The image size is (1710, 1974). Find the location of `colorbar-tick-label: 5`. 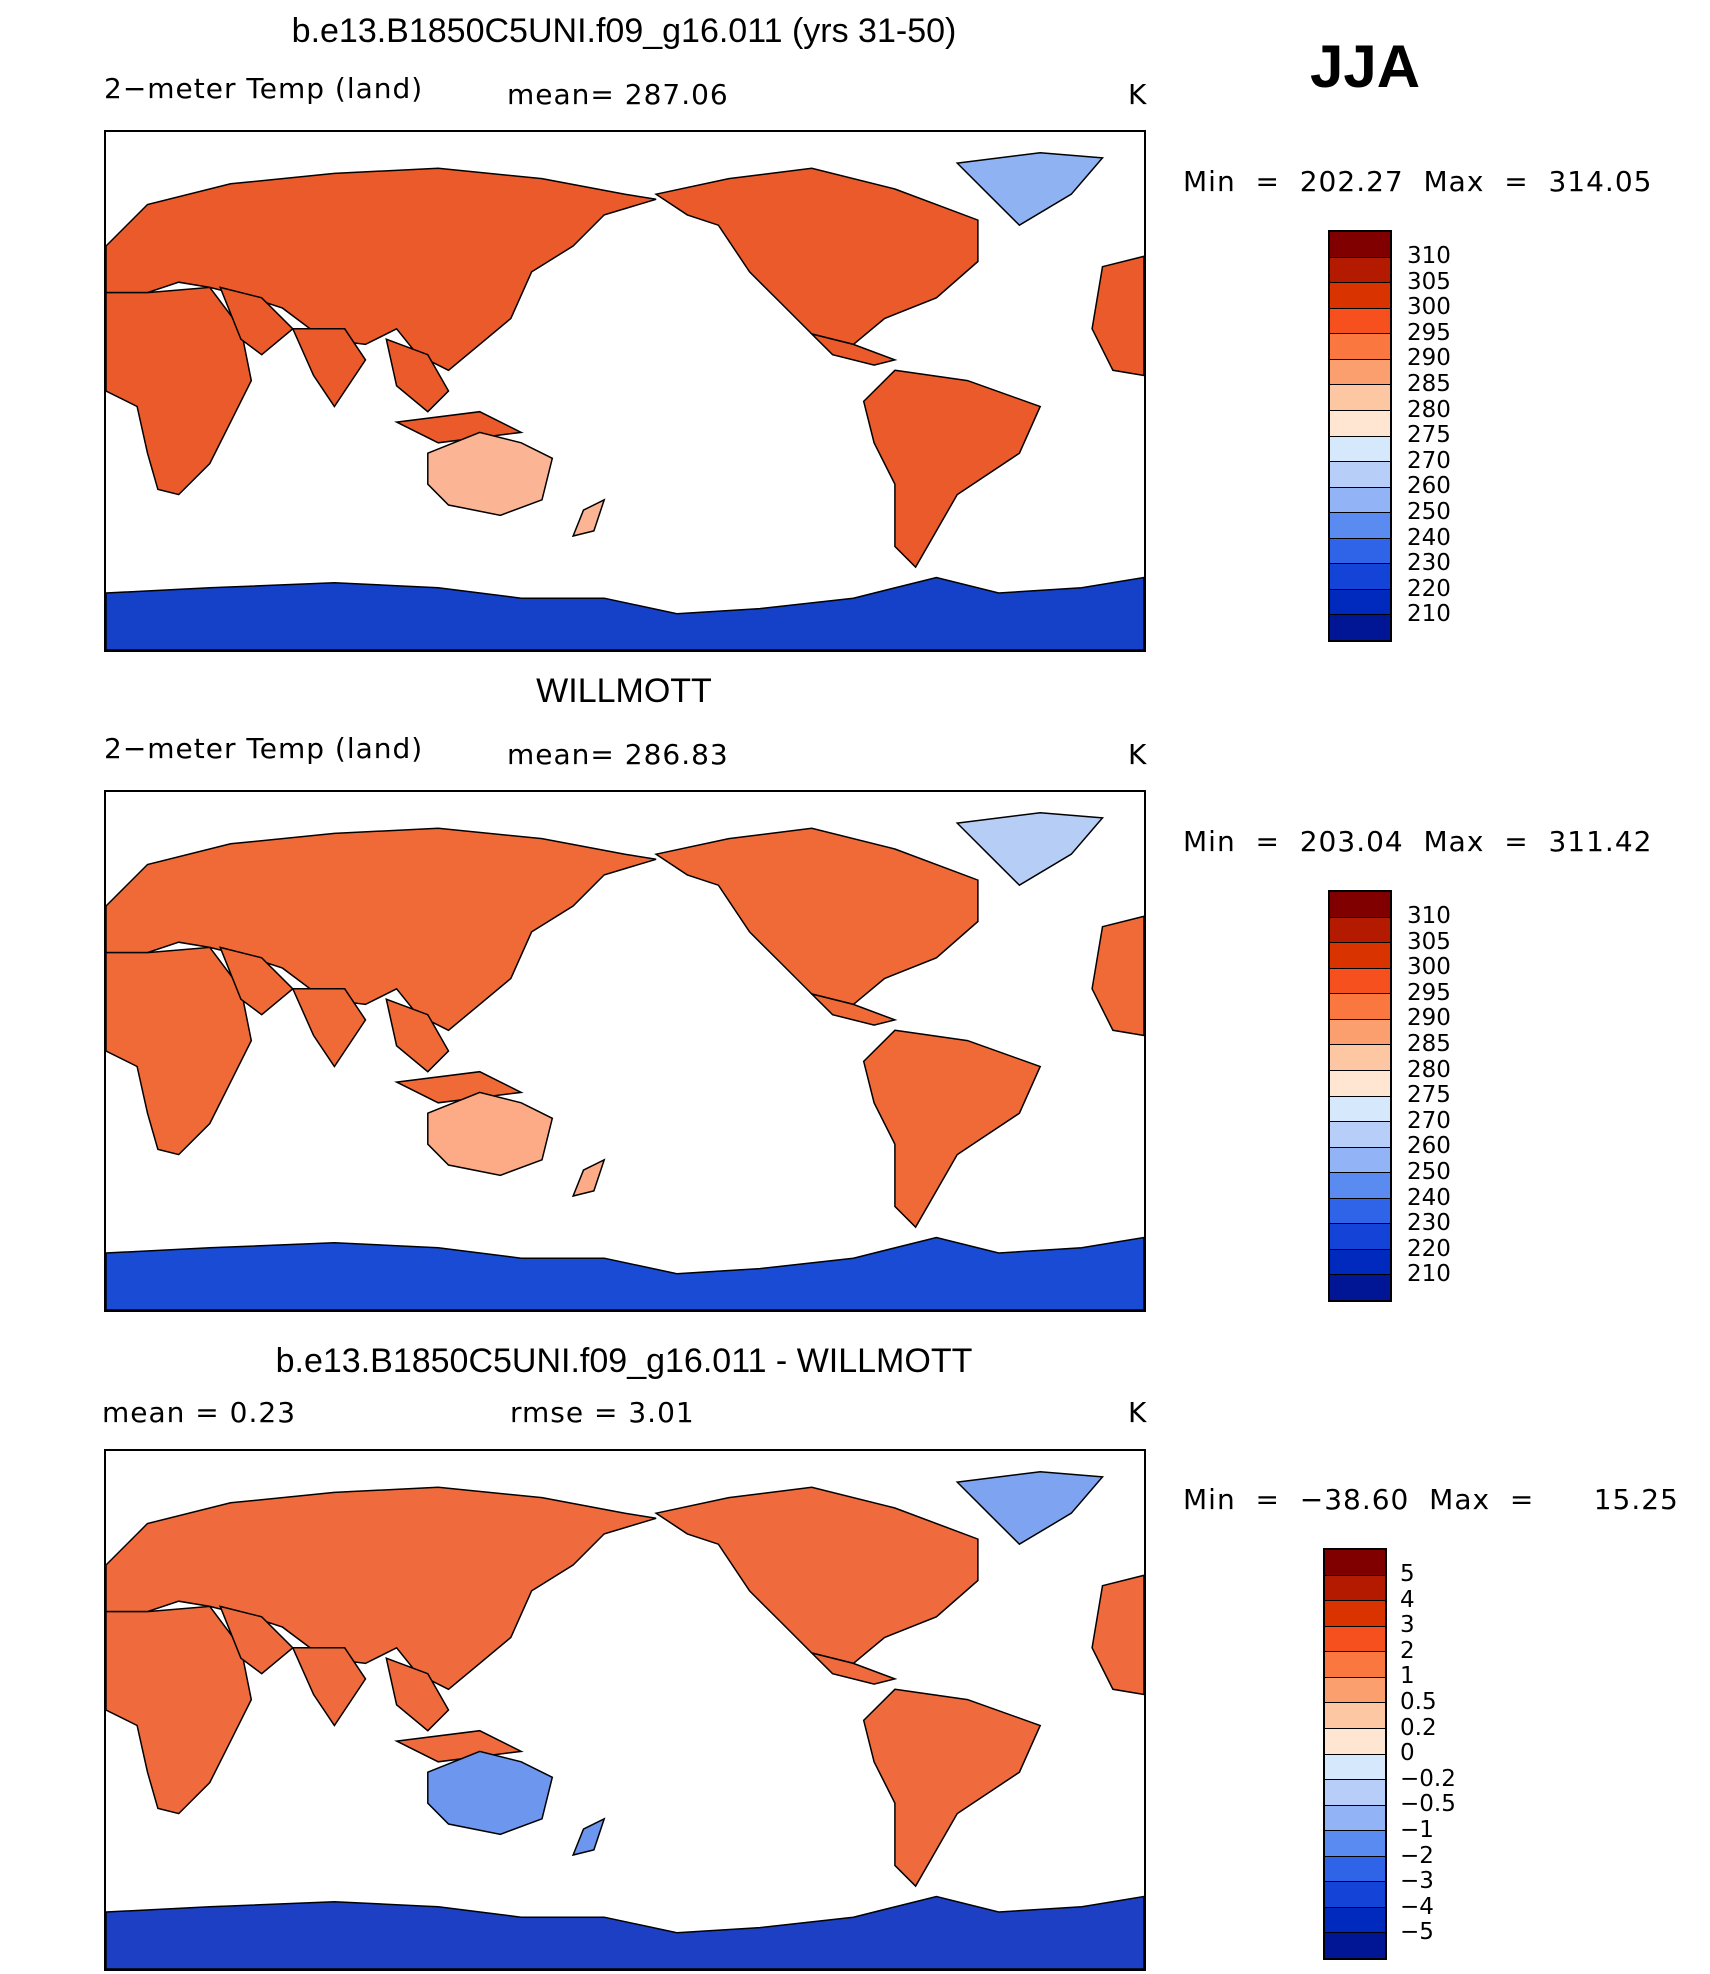

colorbar-tick-label: 5 is located at coordinates (1407, 1574).